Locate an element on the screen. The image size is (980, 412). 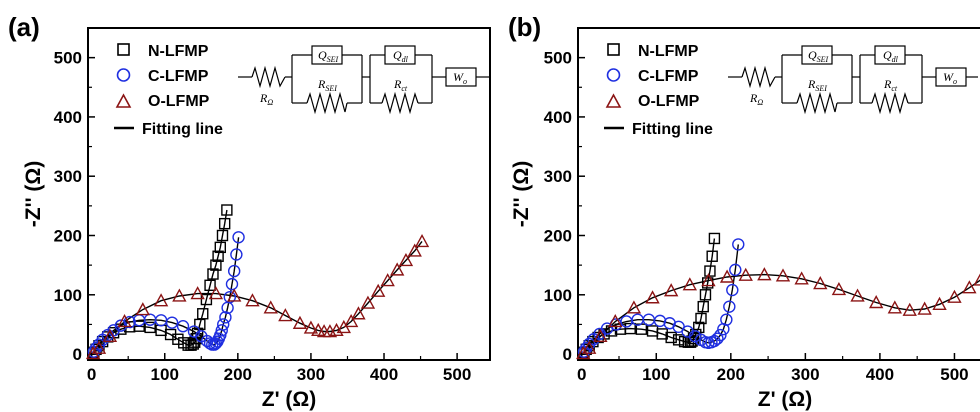
r-sei-resistor is located at coordinates (327, 103).